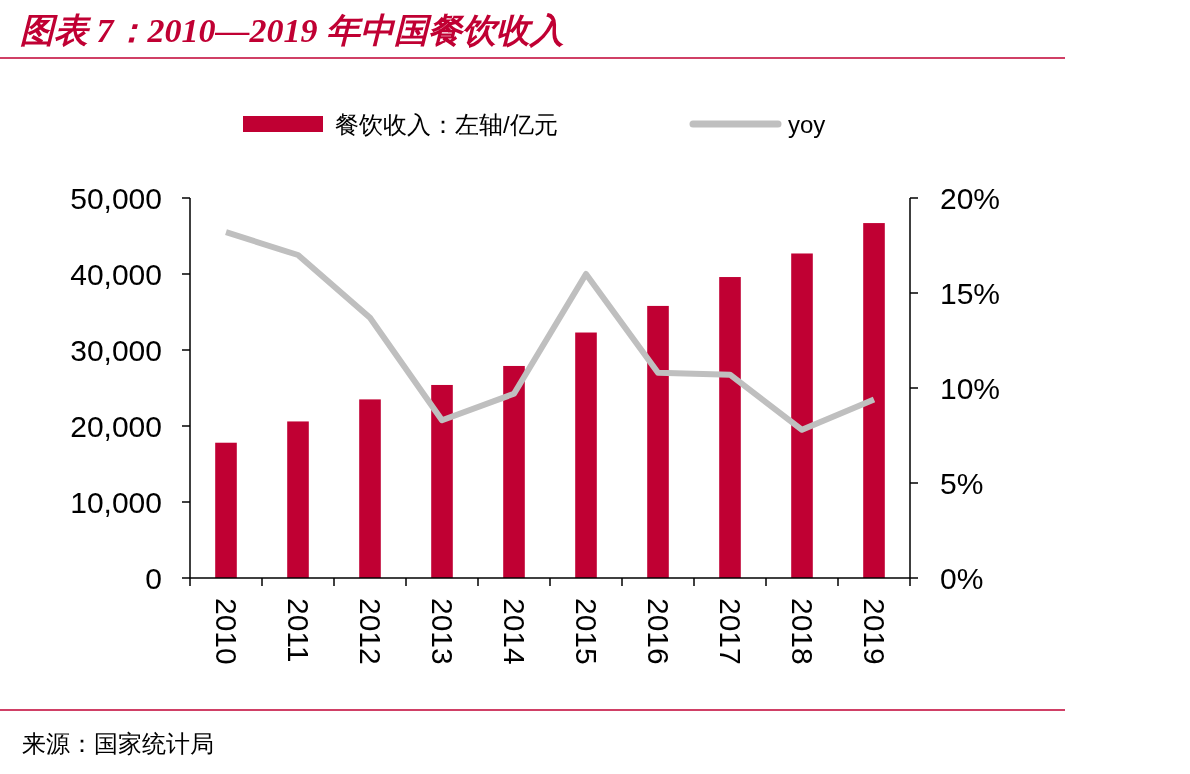  What do you see at coordinates (970, 293) in the screenshot?
I see `y2-tick-label: 15%` at bounding box center [970, 293].